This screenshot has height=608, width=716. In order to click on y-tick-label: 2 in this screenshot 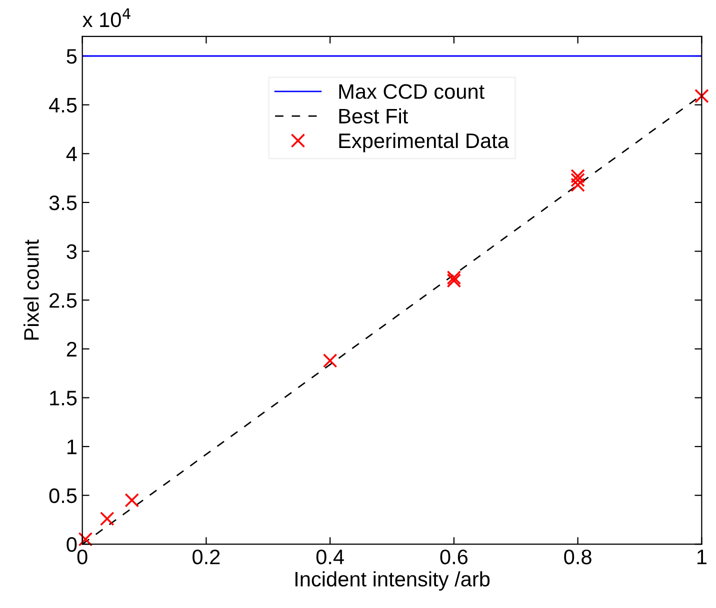, I will do `click(71, 349)`.